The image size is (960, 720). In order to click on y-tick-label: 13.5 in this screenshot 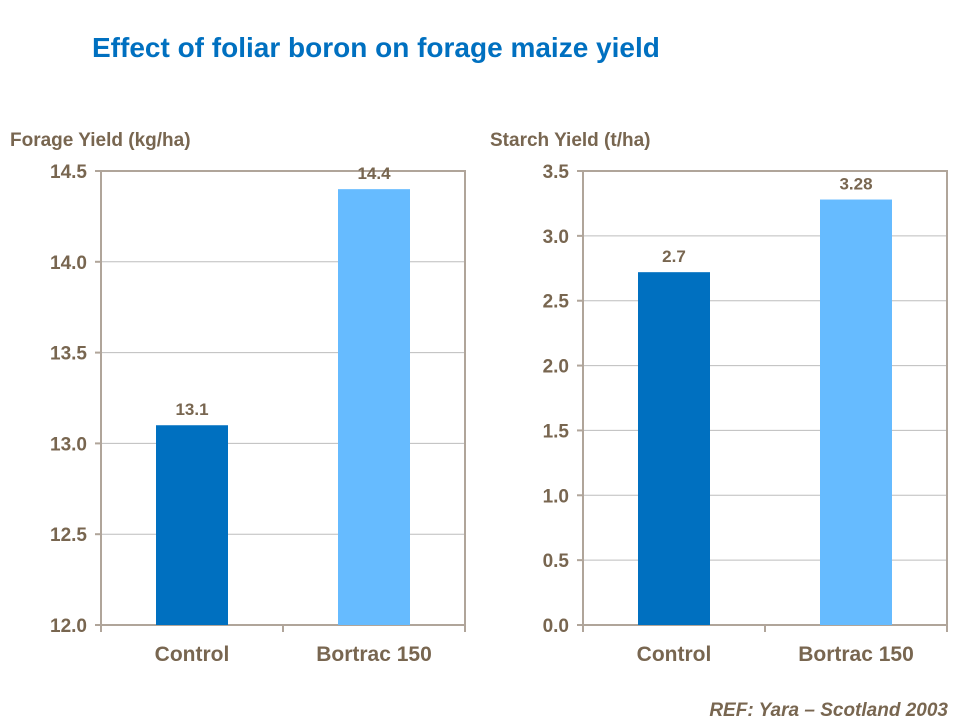, I will do `click(68, 354)`.